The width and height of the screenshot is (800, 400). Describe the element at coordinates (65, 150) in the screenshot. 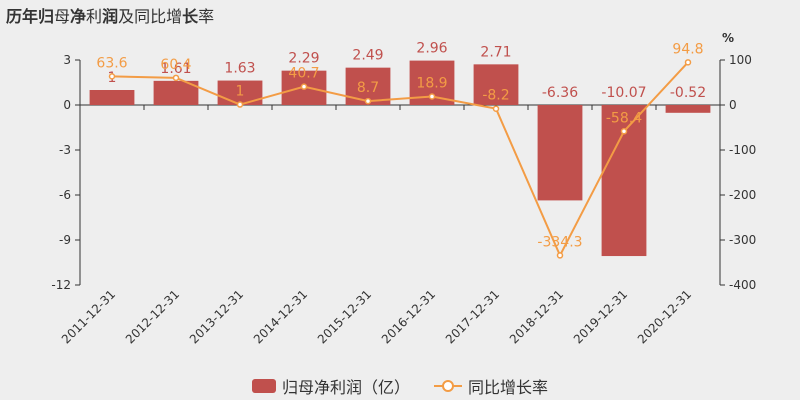

I see `y-left-tick-label: -3` at that location.